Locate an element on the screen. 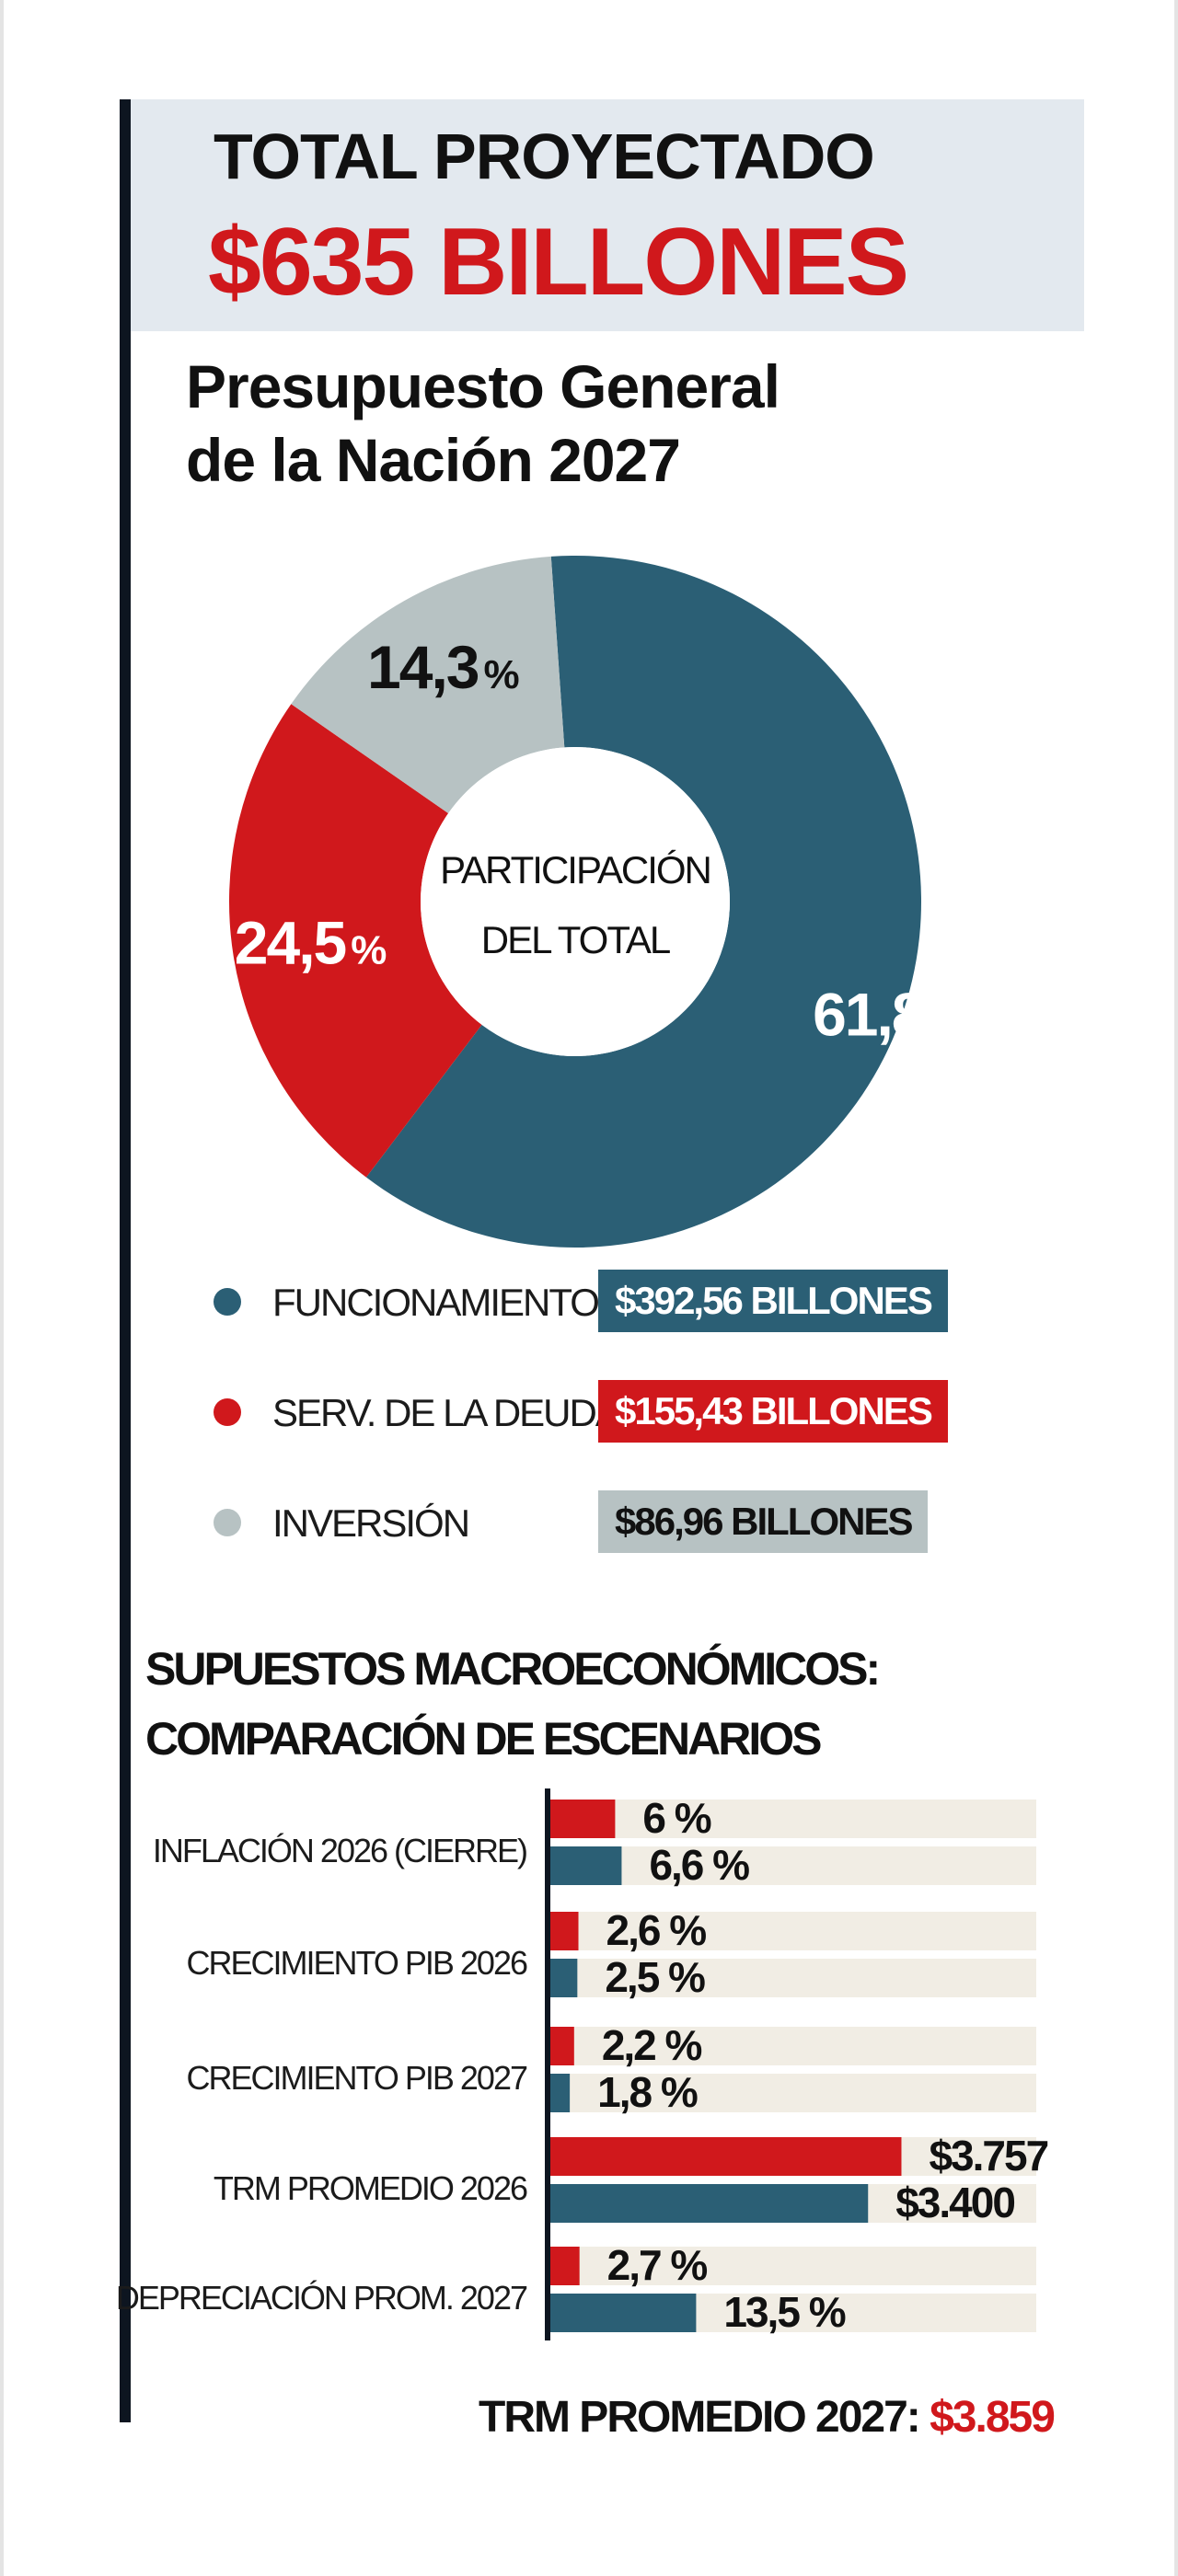 The width and height of the screenshot is (1178, 2576). total-value: $635 BILLONES is located at coordinates (558, 262).